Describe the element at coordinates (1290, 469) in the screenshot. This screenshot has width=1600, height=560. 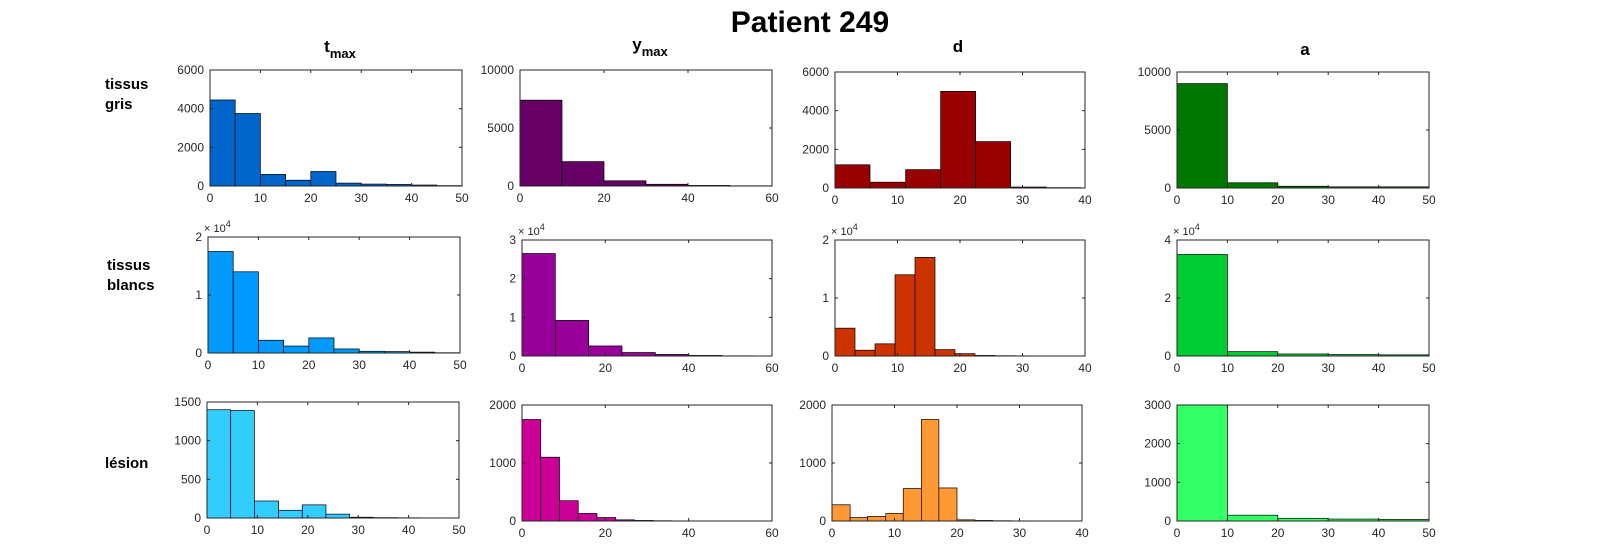
I see `histogram-l-sion-a: 0 10 20 30 40 50 0 1000 2000 3000` at that location.